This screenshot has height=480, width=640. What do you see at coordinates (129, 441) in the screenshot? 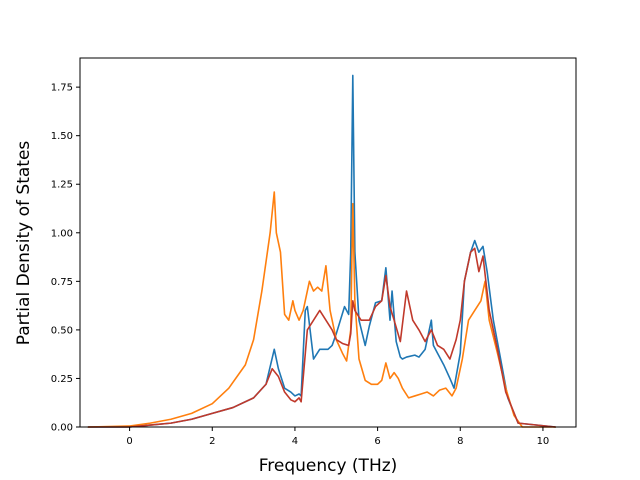
I see `x-tick-label: 0` at bounding box center [129, 441].